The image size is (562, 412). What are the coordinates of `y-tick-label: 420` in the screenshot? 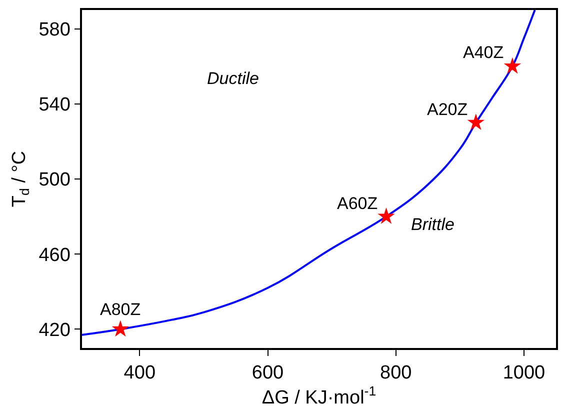 It's located at (54, 330).